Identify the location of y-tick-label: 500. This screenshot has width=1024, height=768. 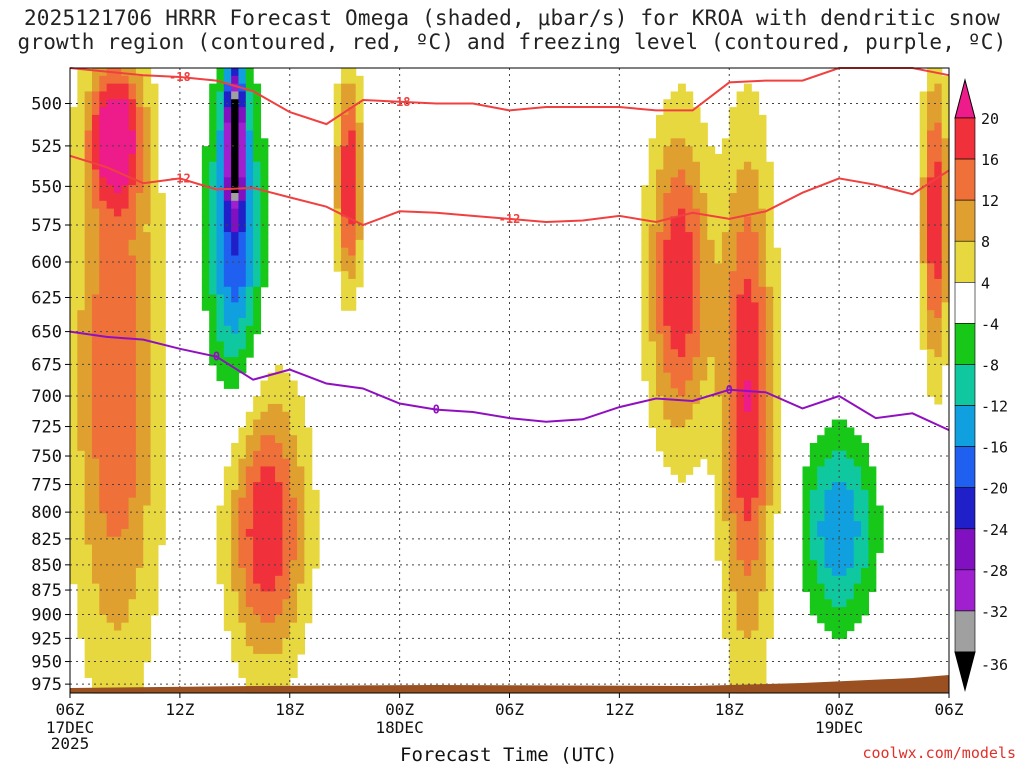
(46, 104).